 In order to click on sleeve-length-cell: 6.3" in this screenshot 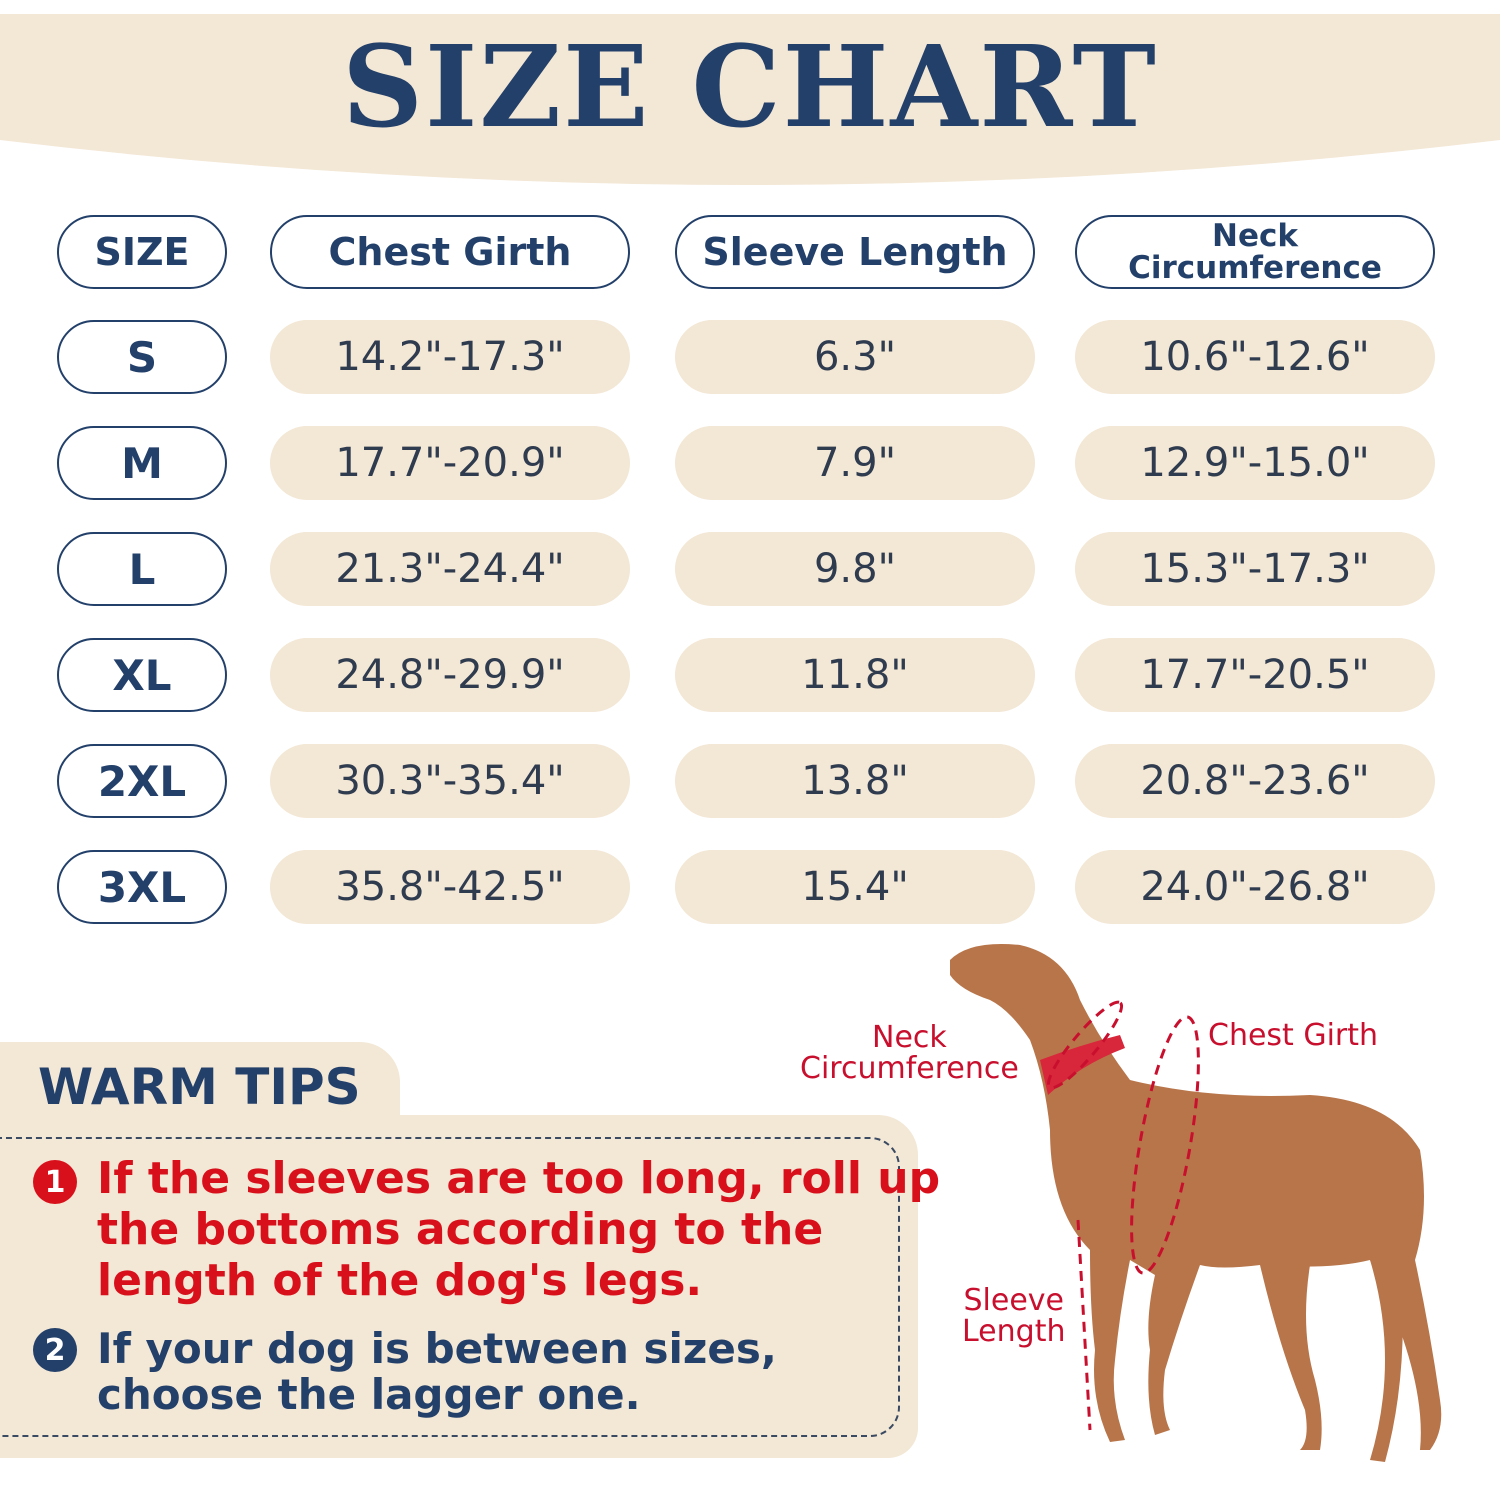, I will do `click(855, 357)`.